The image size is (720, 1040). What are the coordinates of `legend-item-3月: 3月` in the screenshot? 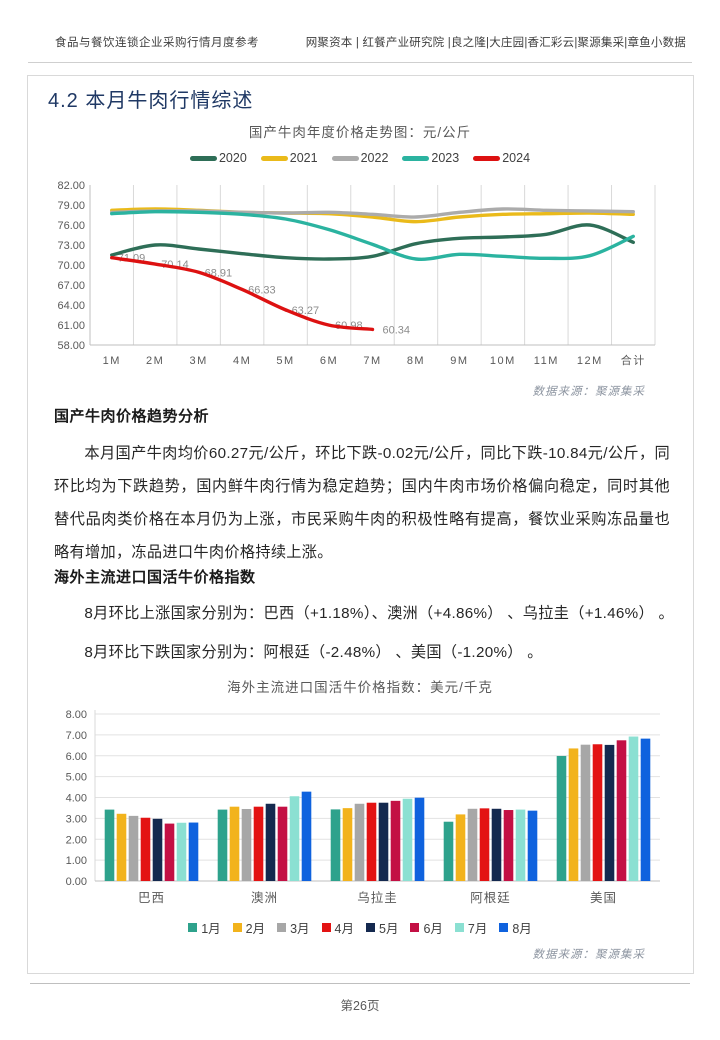 It's located at (293, 927).